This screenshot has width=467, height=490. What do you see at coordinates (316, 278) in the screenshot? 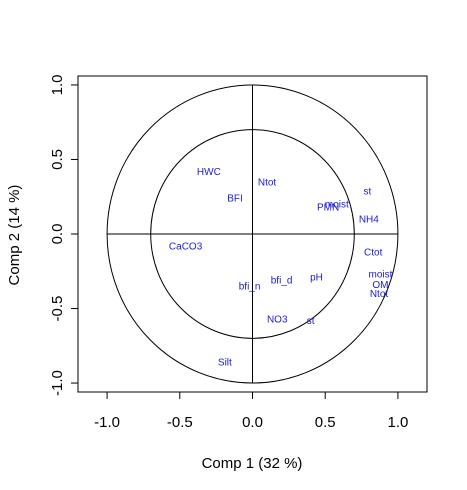
I see `variable-label: pH` at bounding box center [316, 278].